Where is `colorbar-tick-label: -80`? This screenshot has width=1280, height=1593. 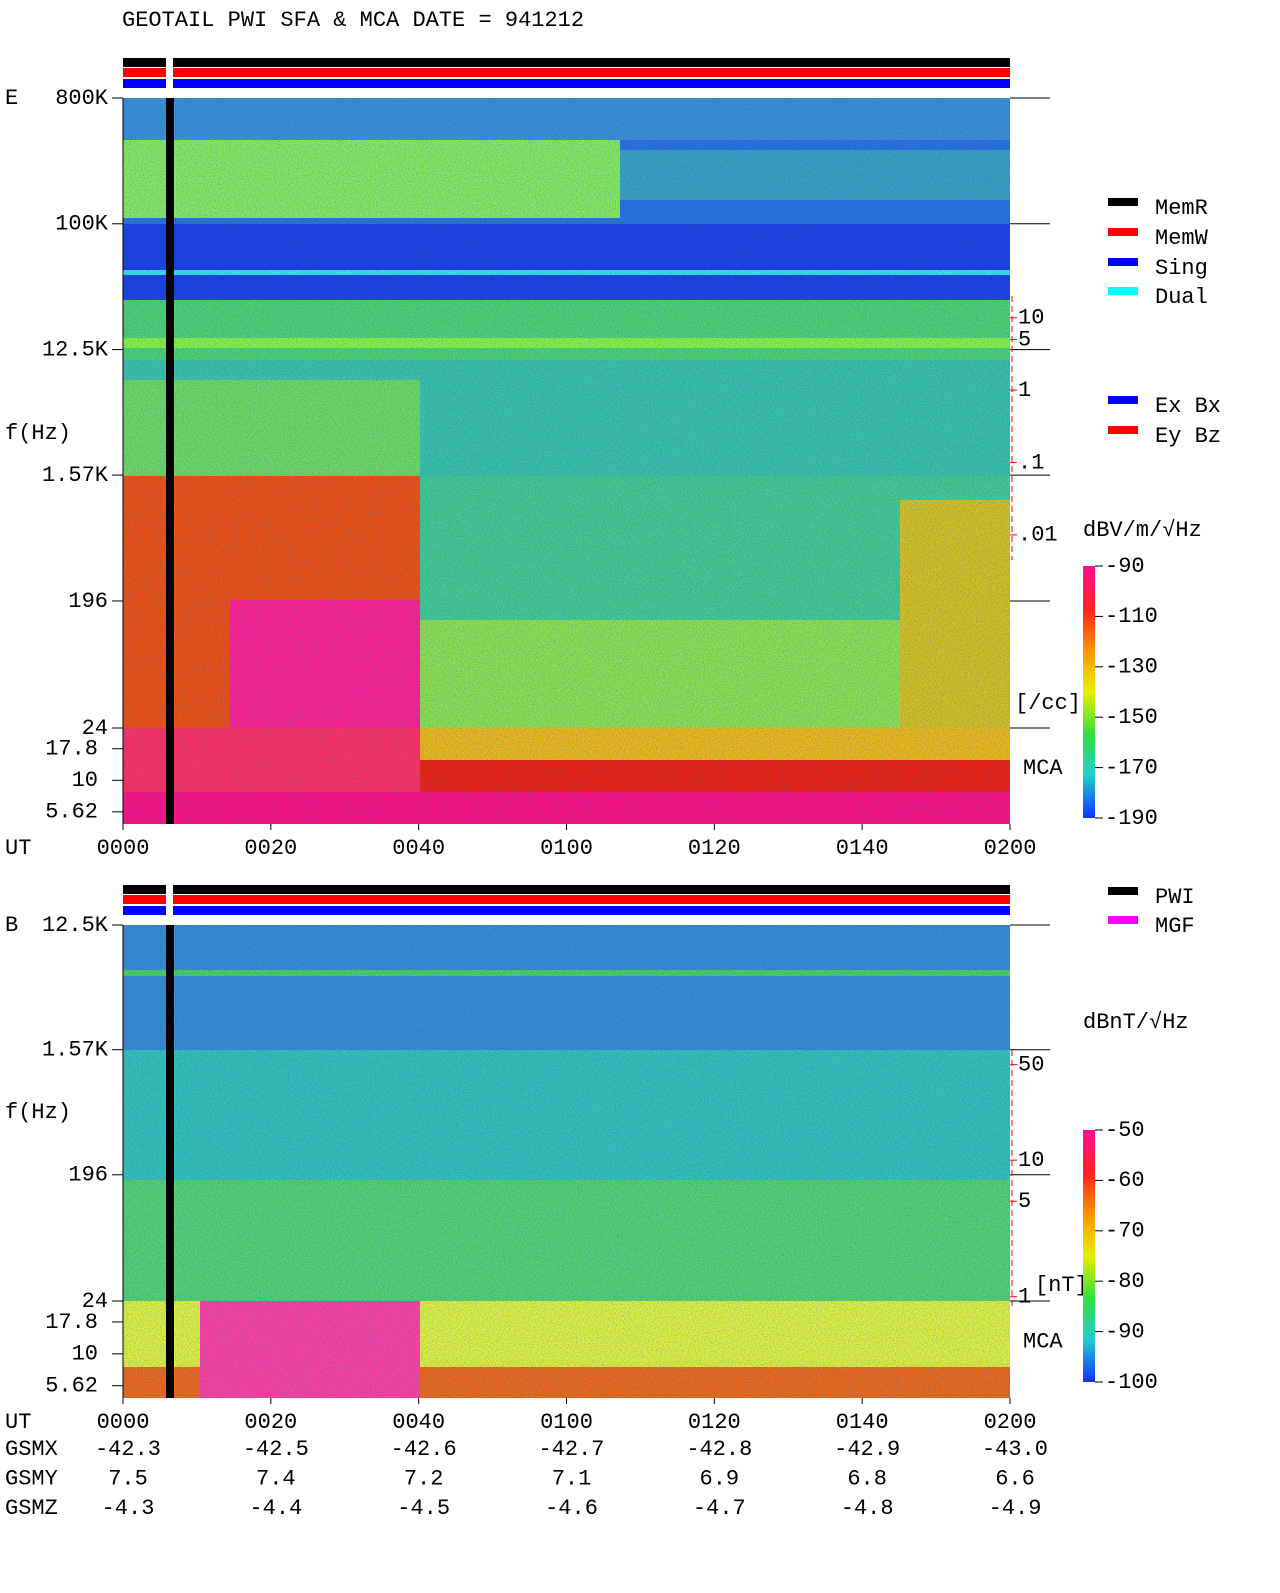
colorbar-tick-label: -80 is located at coordinates (1125, 1281).